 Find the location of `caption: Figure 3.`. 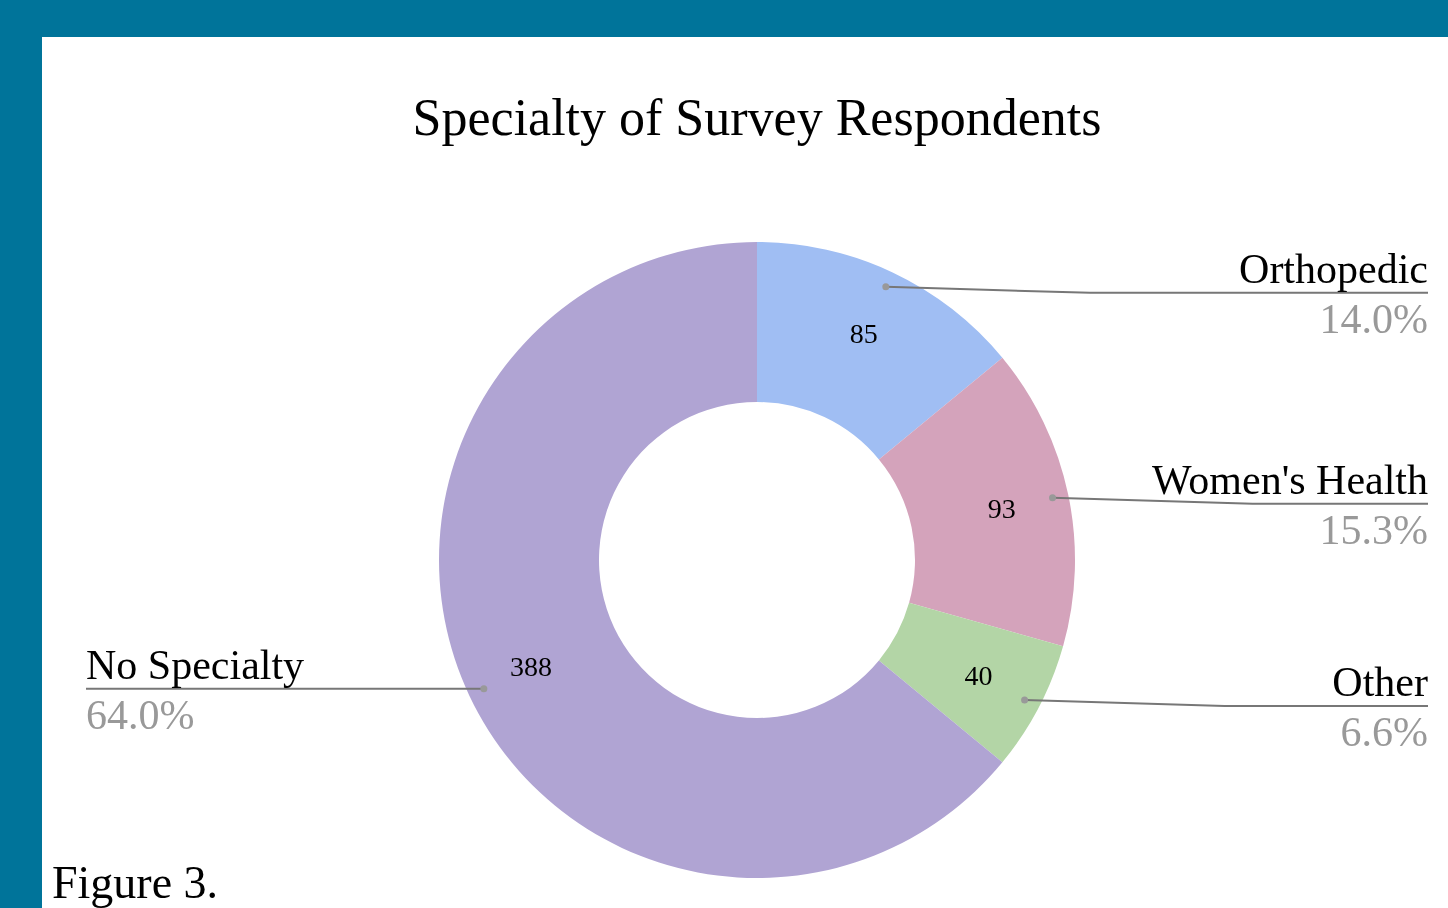

caption: Figure 3. is located at coordinates (135, 882).